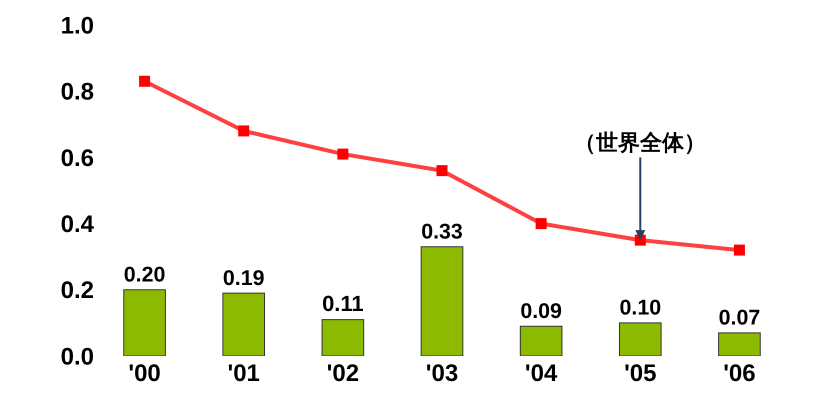  What do you see at coordinates (541, 373) in the screenshot?
I see `x-tick-label: '04` at bounding box center [541, 373].